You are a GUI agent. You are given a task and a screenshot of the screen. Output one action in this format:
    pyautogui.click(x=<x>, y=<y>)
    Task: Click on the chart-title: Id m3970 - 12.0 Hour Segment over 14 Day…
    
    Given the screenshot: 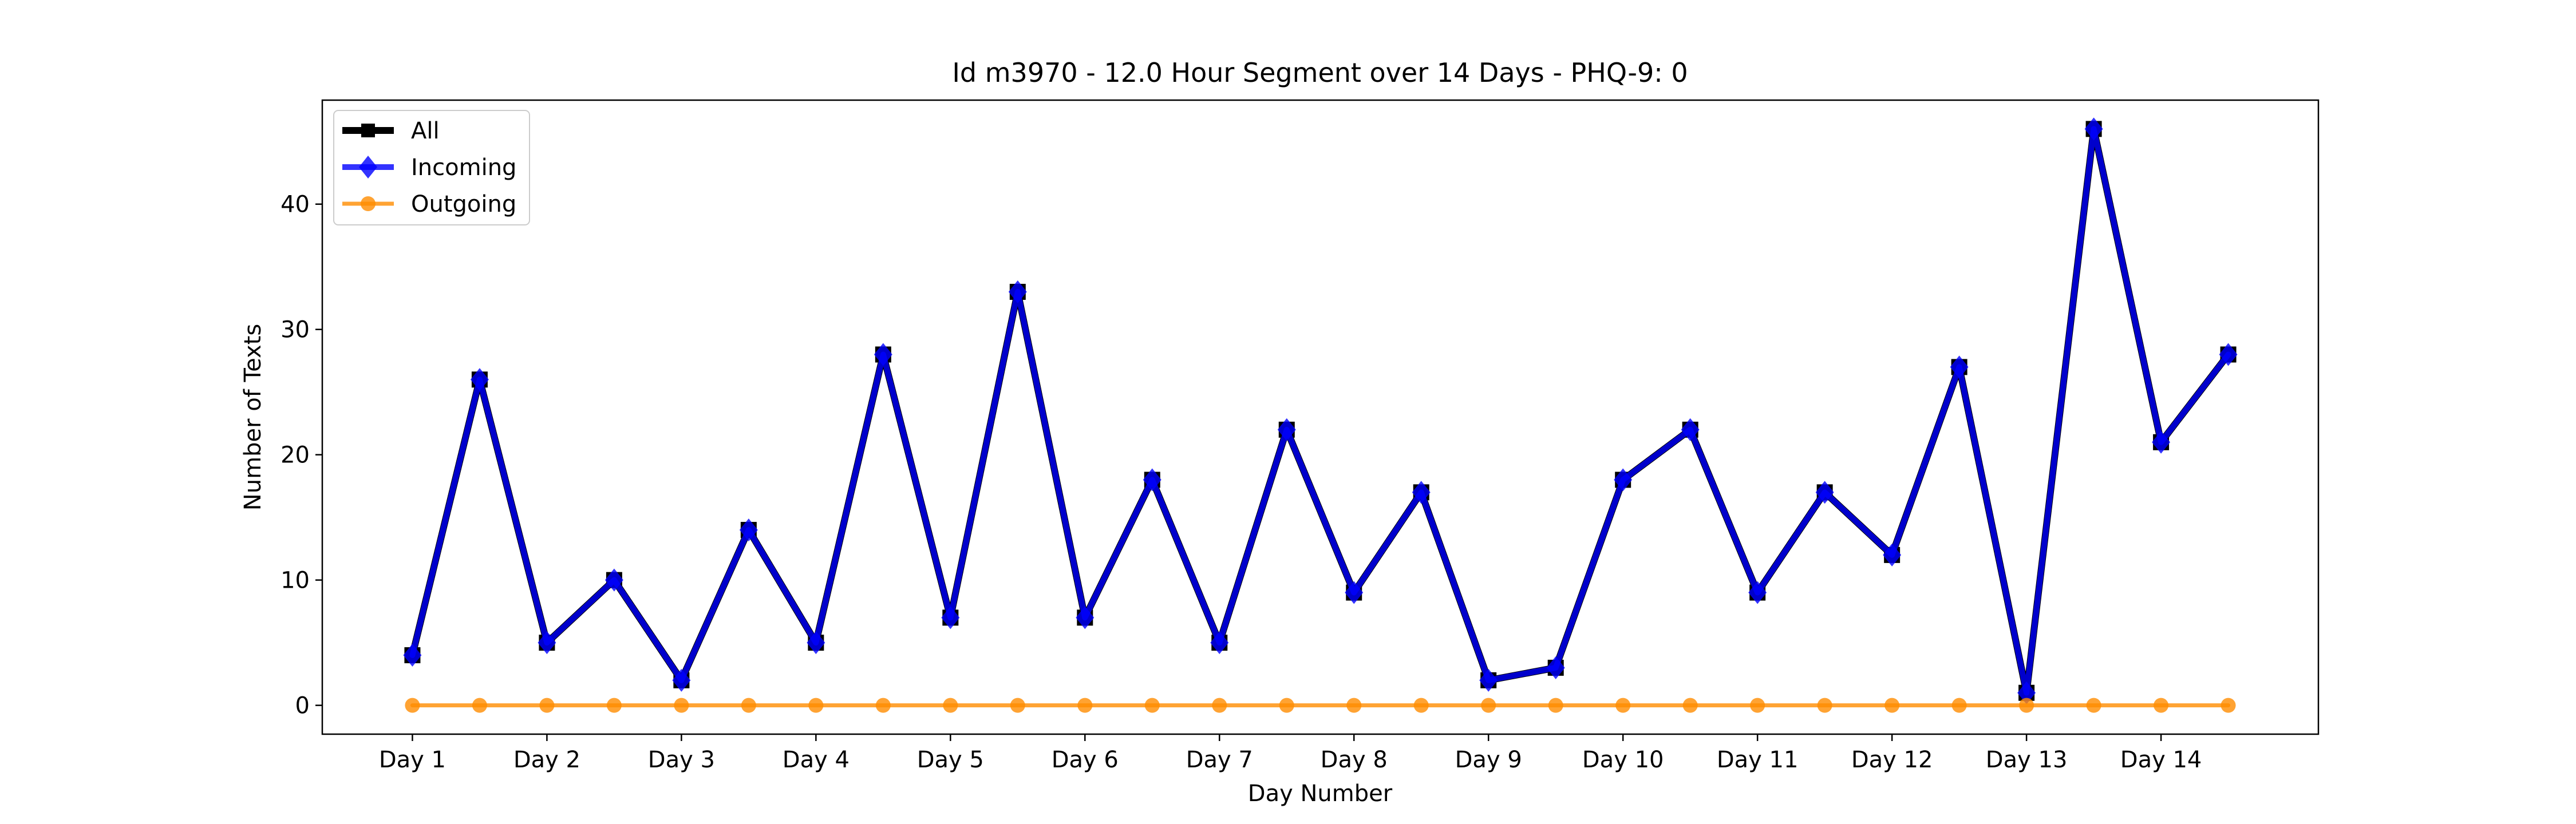 What is the action you would take?
    pyautogui.click(x=1320, y=72)
    